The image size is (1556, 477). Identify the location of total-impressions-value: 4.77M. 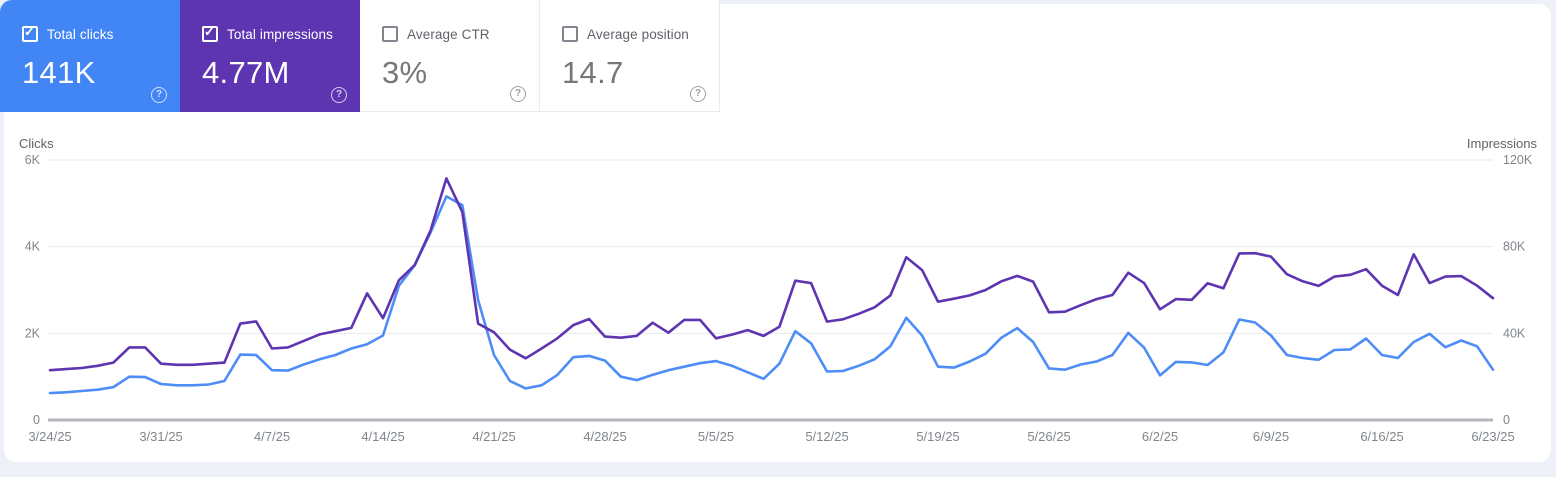
(246, 72).